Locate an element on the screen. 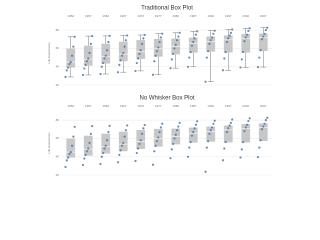 The height and width of the screenshot is (240, 320). x-tick-label: 1987 is located at coordinates (193, 16).